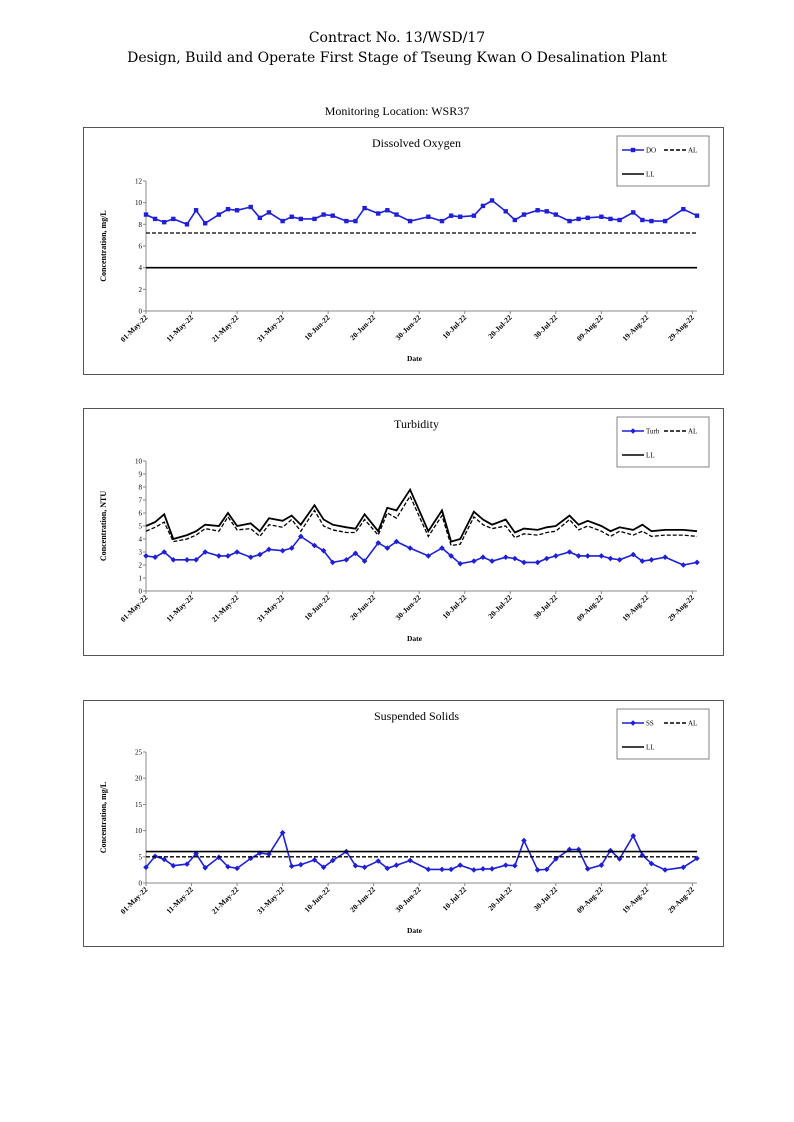  What do you see at coordinates (633, 150) in the screenshot?
I see `legend-marker` at bounding box center [633, 150].